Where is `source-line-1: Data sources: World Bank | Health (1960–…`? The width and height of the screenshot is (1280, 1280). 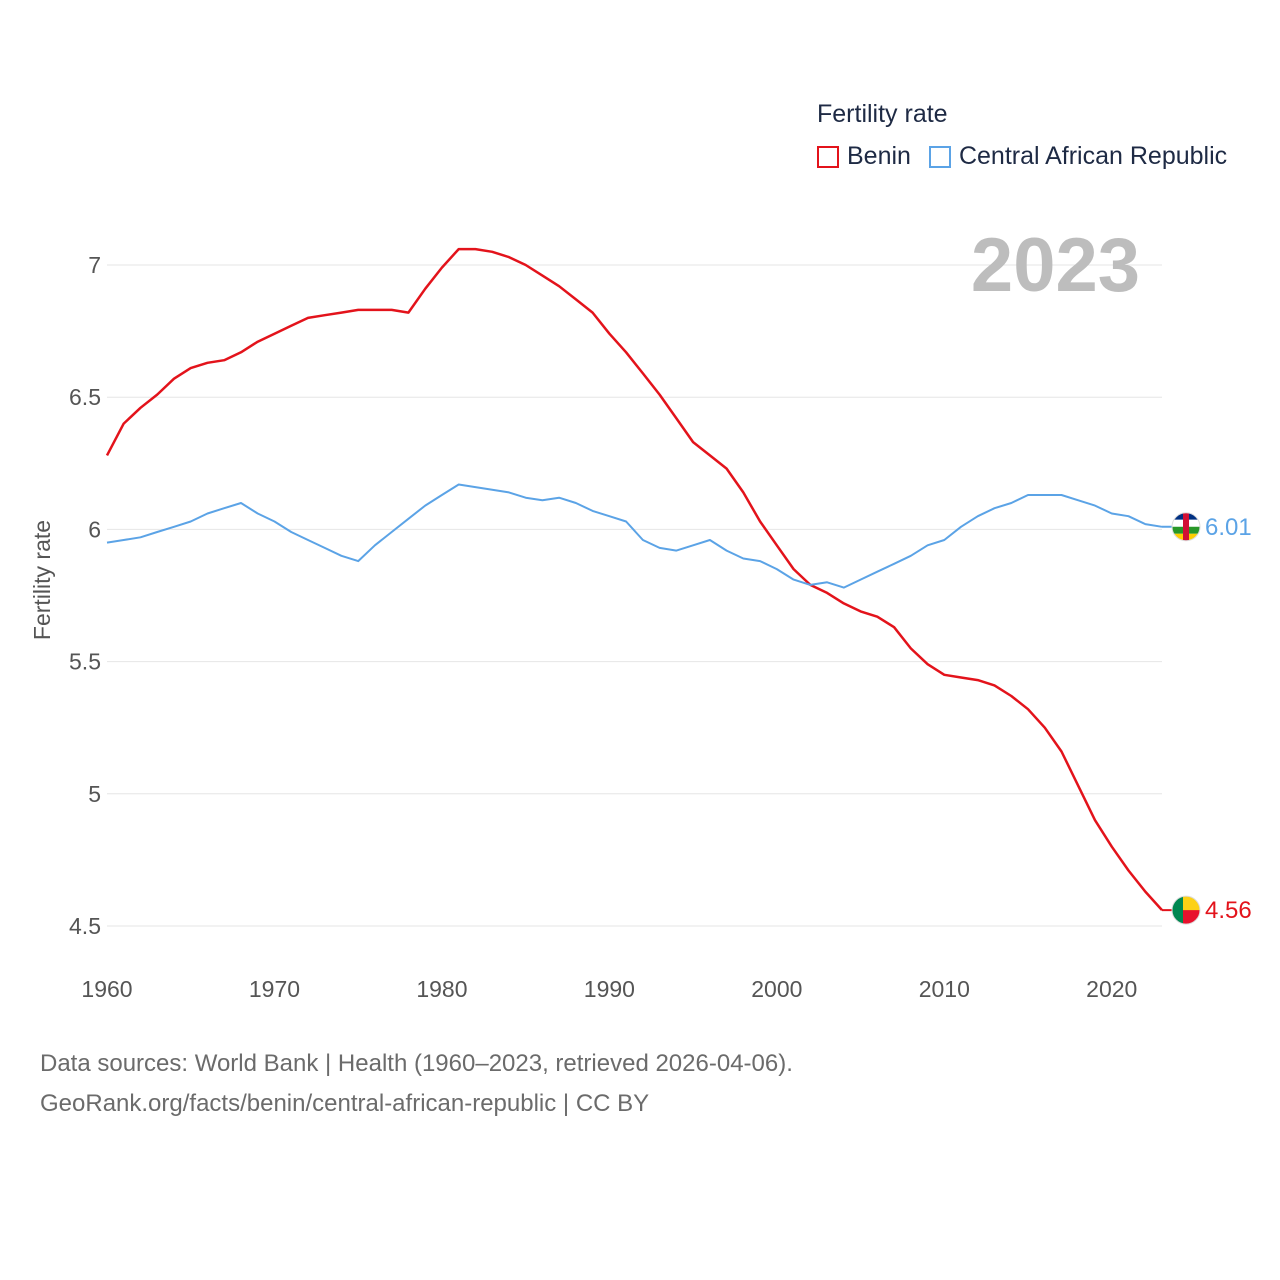
source-line-1: Data sources: World Bank | Health (1960–… is located at coordinates (416, 1063).